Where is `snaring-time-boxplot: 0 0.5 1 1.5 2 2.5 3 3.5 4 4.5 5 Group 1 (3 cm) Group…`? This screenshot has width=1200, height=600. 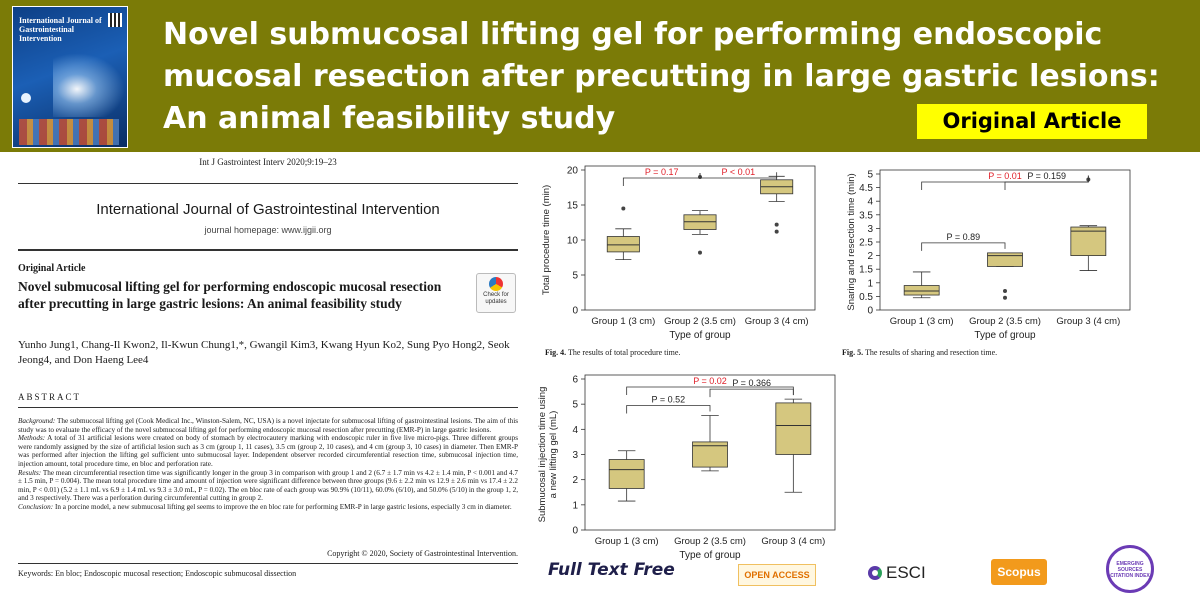
snaring-time-boxplot: 0 0.5 1 1.5 2 2.5 3 3.5 4 4.5 5 Group 1 (3 cm) Group… is located at coordinates (988, 255).